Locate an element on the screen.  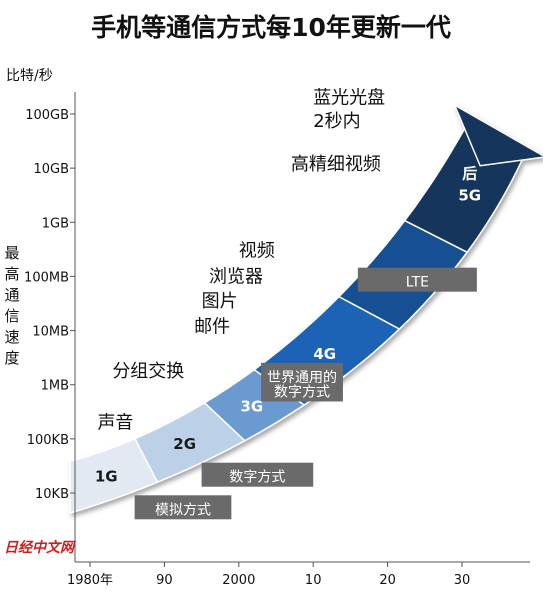
y-tick-label: 1MB is located at coordinates (55, 386).